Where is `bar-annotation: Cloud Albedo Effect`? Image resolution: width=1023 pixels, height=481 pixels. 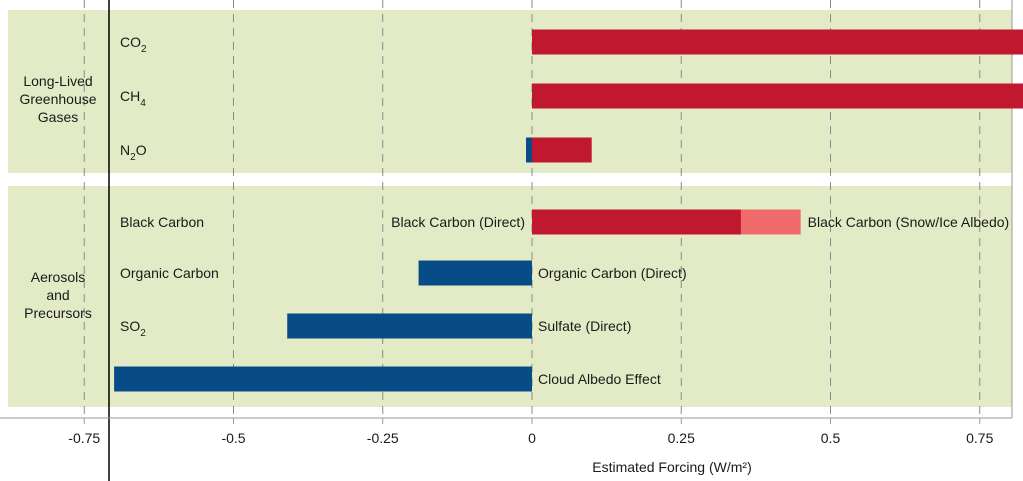 bar-annotation: Cloud Albedo Effect is located at coordinates (599, 379).